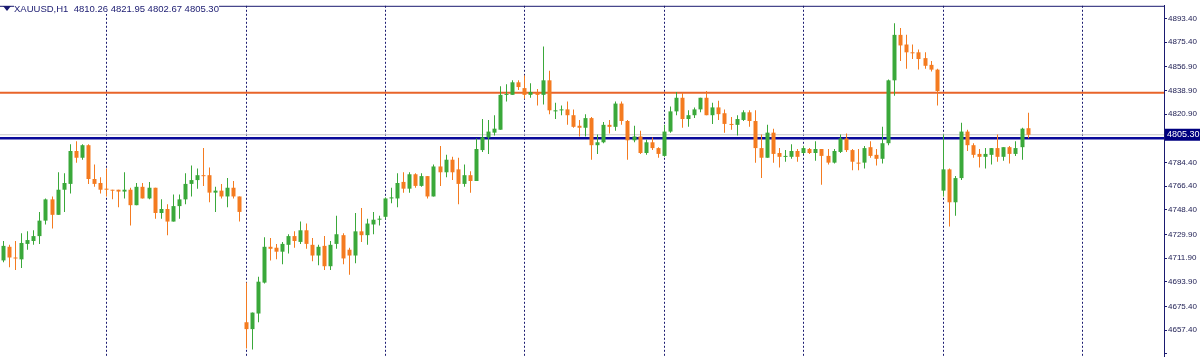 Image resolution: width=1200 pixels, height=362 pixels. Describe the element at coordinates (1182, 258) in the screenshot. I see `y-tick-label: 4711.90` at that location.